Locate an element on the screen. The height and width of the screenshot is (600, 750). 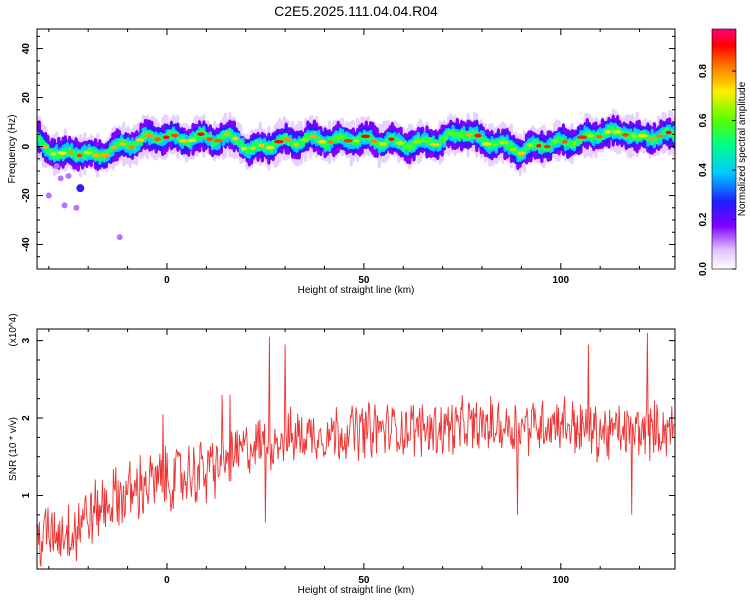
spectrogram-x-tick-label: 0 is located at coordinates (167, 280).